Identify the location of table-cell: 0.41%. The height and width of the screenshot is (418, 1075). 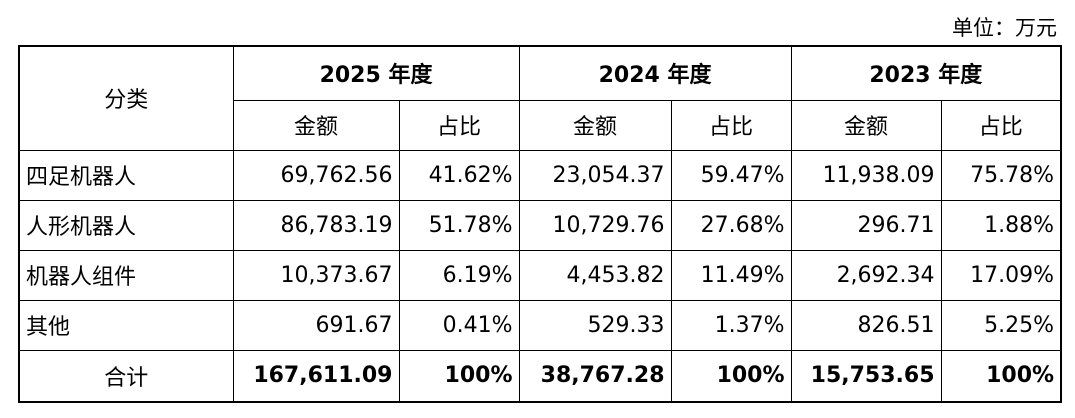
(459, 325).